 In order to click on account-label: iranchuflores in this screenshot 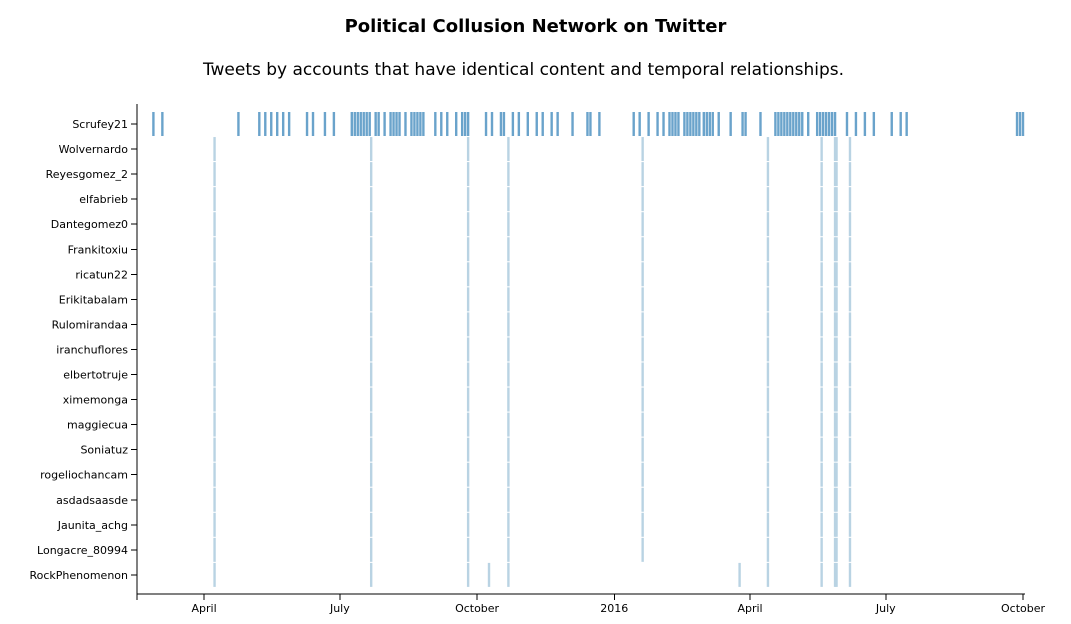, I will do `click(92, 349)`.